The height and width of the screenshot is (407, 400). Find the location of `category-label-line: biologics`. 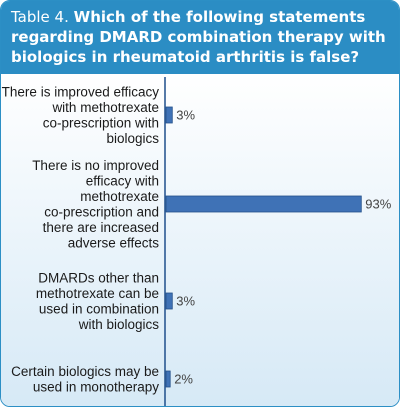

category-label-line: biologics is located at coordinates (132, 138).